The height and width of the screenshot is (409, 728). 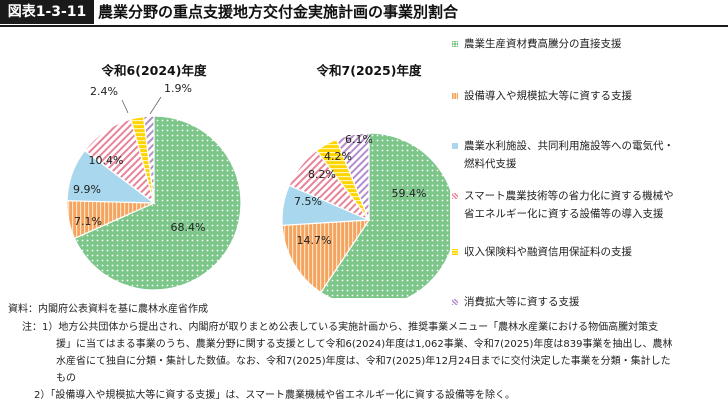 What do you see at coordinates (47, 12) in the screenshot?
I see `figure-number: 図表1-3-11` at bounding box center [47, 12].